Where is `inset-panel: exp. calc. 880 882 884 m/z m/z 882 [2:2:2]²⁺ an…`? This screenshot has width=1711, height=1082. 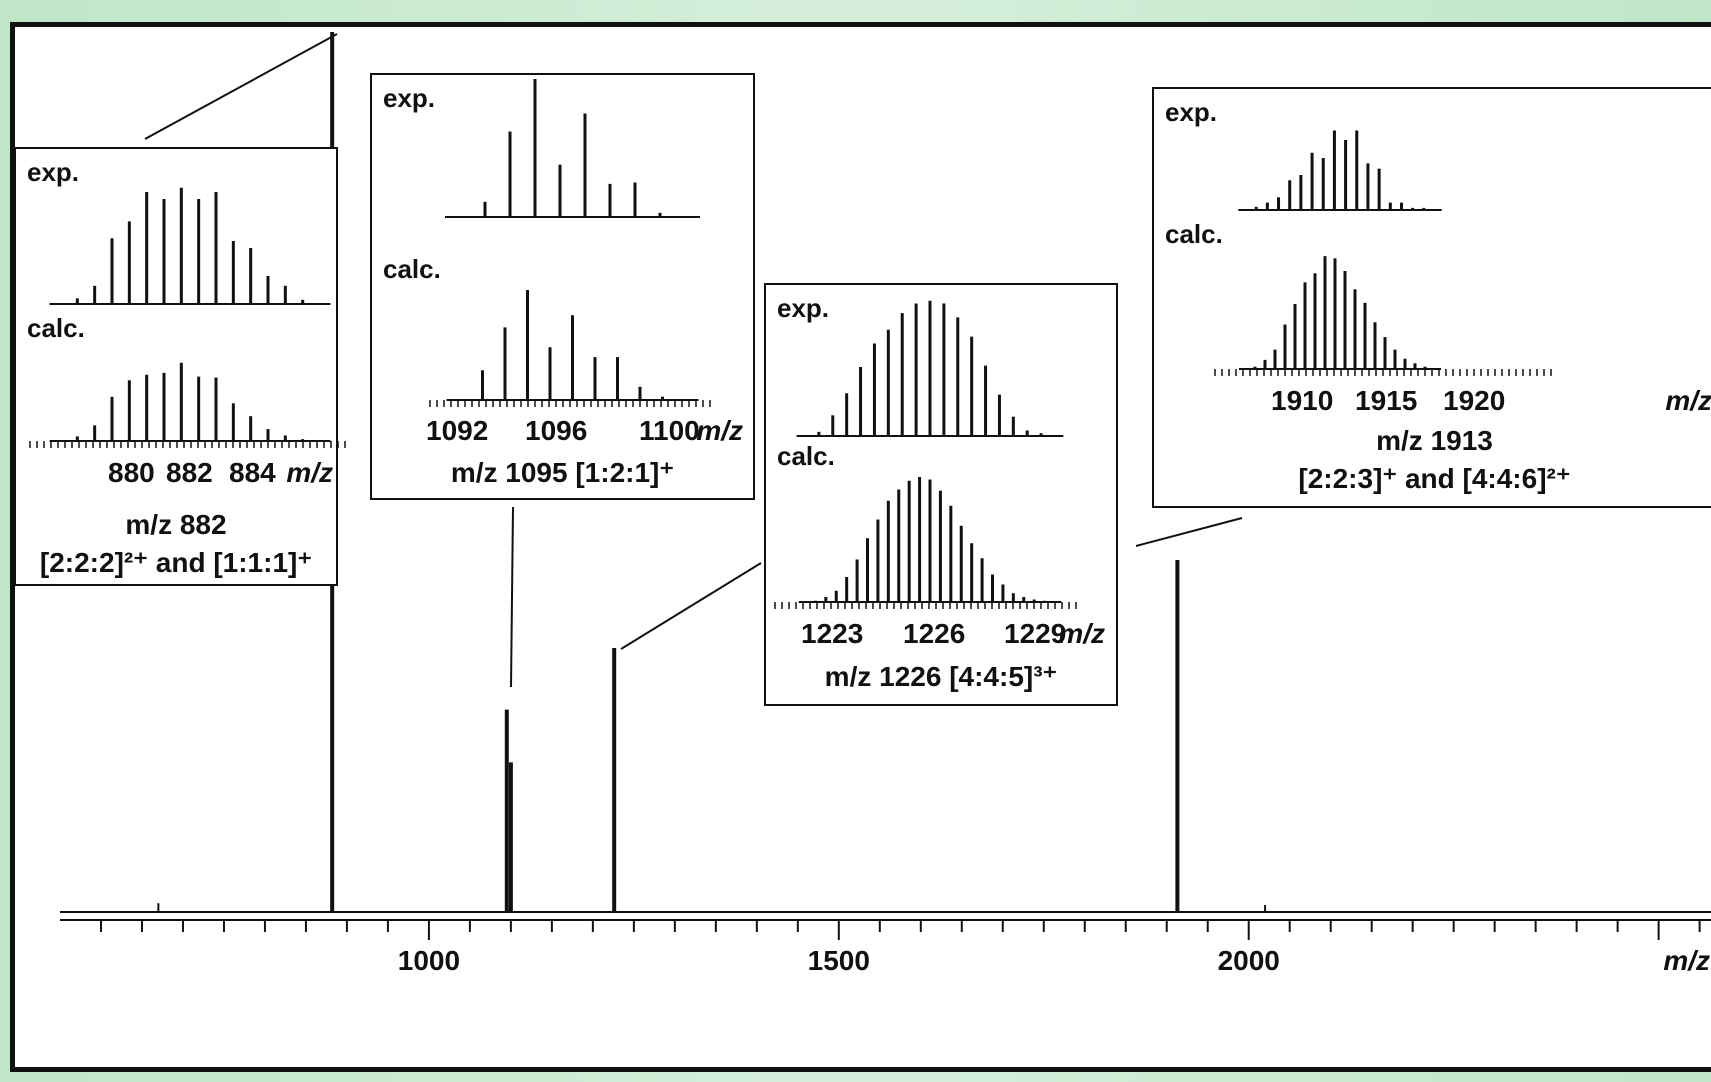
inset-panel: exp. calc. 880 882 884 m/z m/z 882 [2:2:2]²⁺ an… is located at coordinates (180, 366).